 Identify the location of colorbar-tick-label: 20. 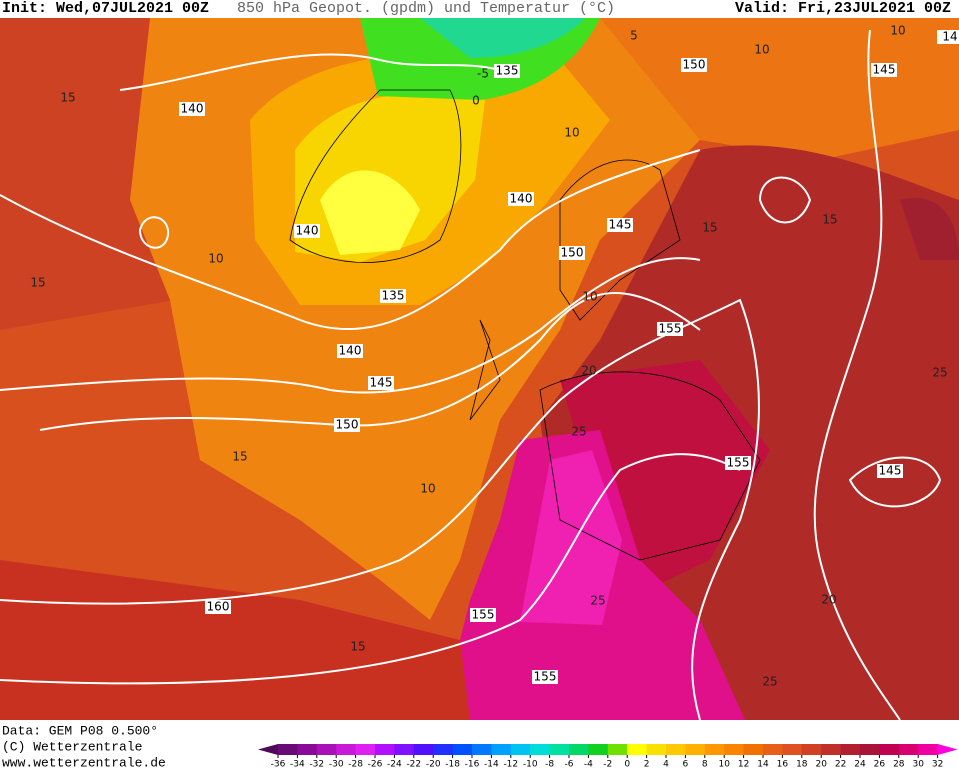
(821, 765).